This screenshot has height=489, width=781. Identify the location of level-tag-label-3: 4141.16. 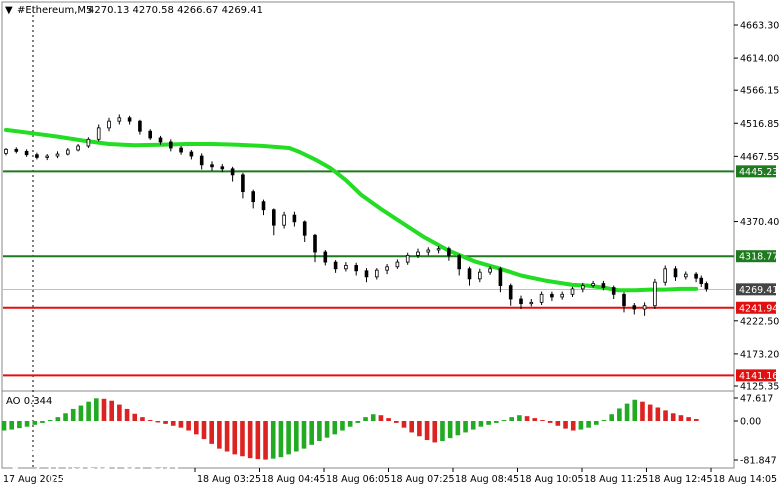
(758, 376).